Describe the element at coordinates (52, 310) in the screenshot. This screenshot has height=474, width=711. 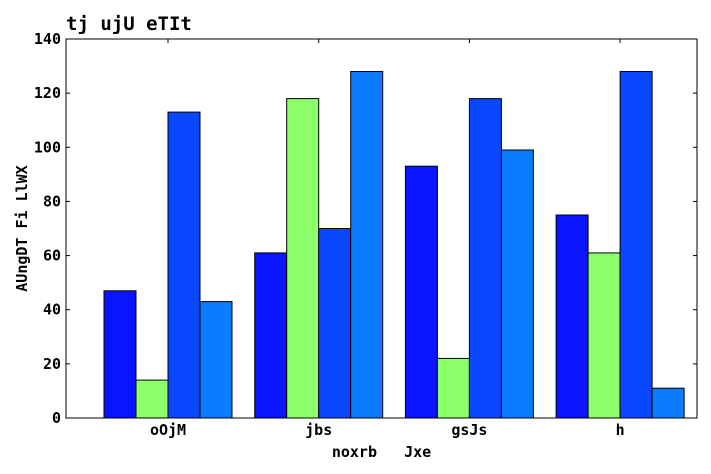
I see `y-tick-label: 40` at that location.